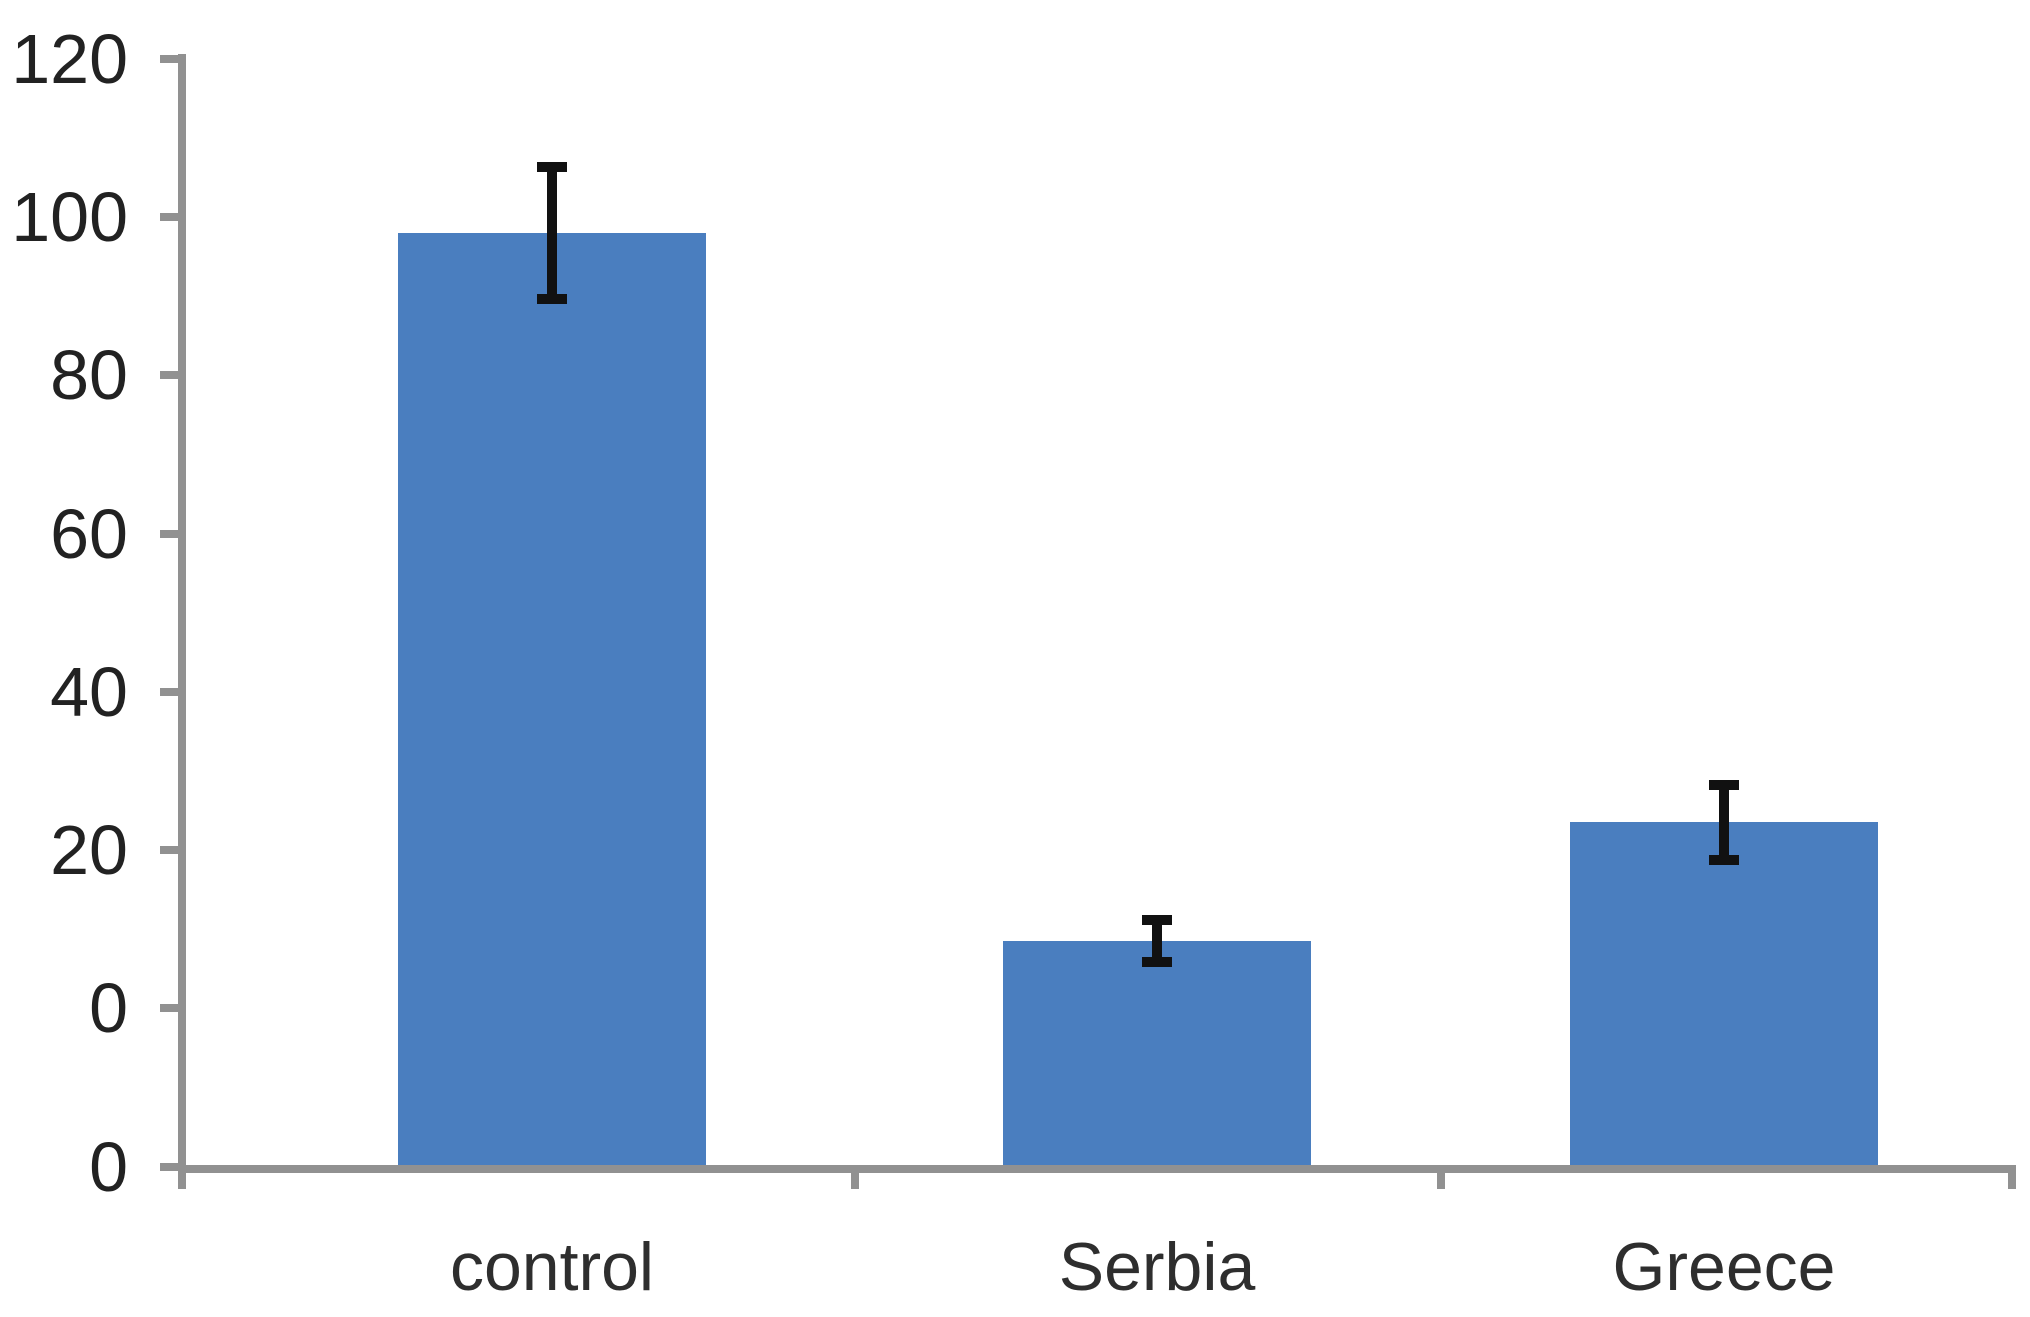 This screenshot has height=1317, width=2030. What do you see at coordinates (1097, 1169) in the screenshot?
I see `x-axis-line` at bounding box center [1097, 1169].